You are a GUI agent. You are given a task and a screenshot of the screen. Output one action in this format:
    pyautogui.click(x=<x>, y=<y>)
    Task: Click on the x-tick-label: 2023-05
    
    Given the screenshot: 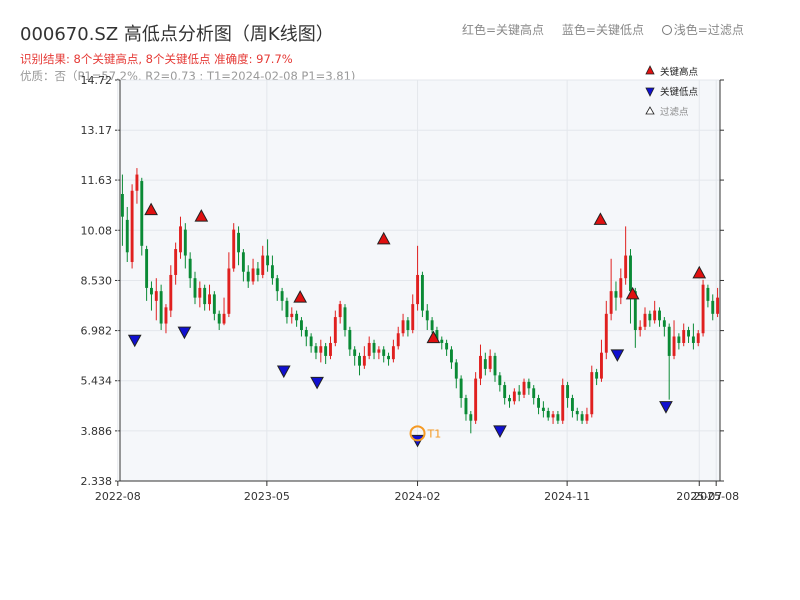 What is the action you would take?
    pyautogui.click(x=267, y=496)
    